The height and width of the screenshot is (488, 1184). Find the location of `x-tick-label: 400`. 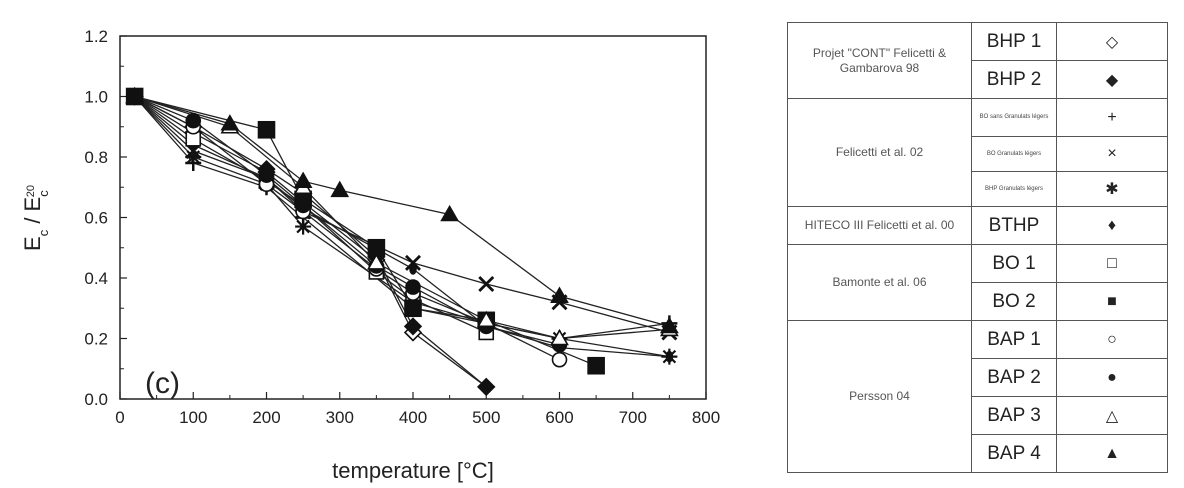

x-tick-label: 400 is located at coordinates (413, 417).